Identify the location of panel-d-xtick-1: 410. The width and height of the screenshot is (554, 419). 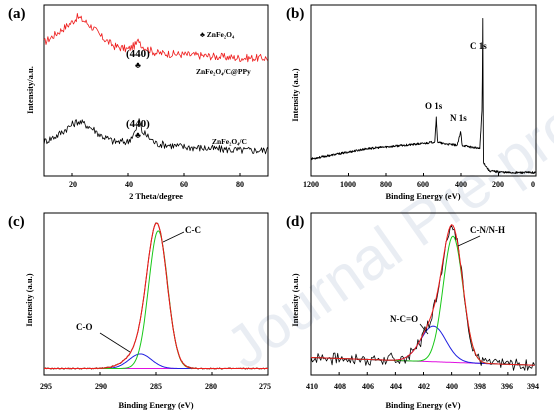
(312, 386).